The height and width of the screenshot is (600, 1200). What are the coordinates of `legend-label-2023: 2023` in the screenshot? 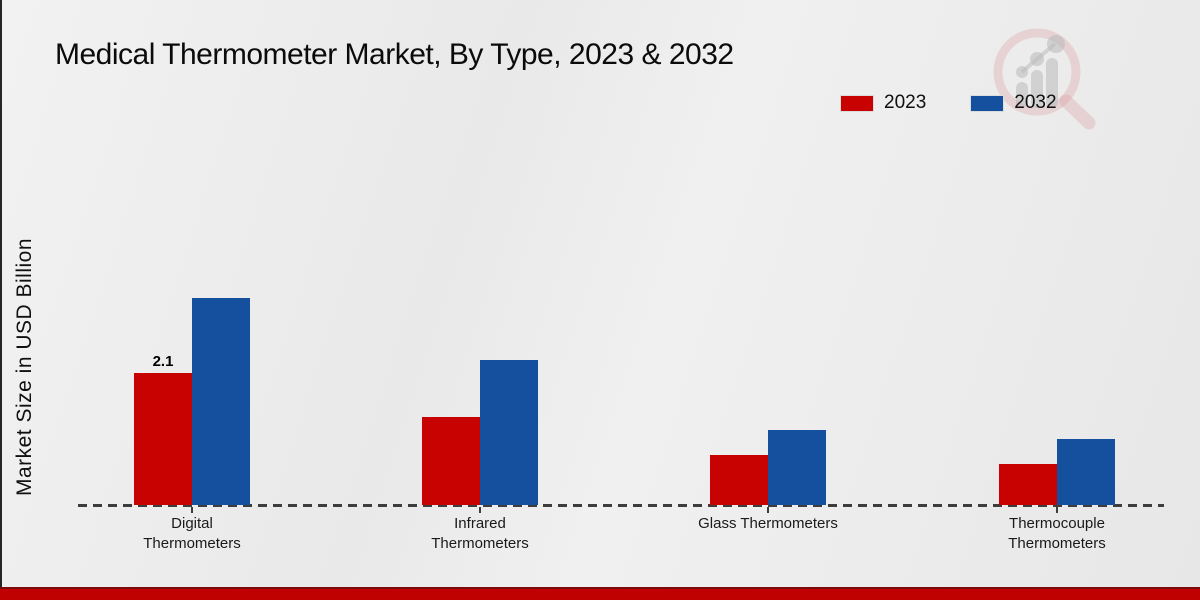 It's located at (905, 102).